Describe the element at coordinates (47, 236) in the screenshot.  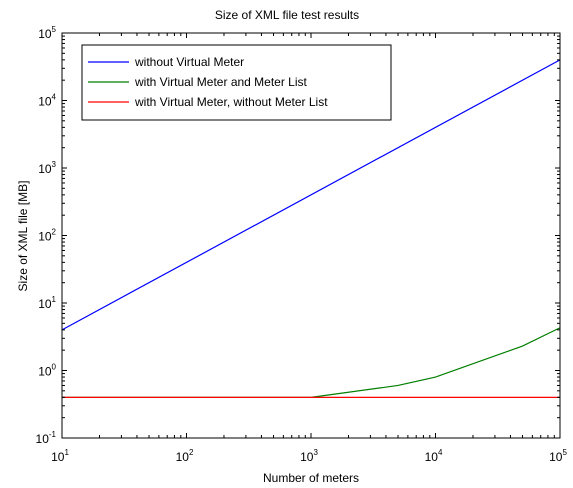
I see `y-tick-label: 10²` at that location.